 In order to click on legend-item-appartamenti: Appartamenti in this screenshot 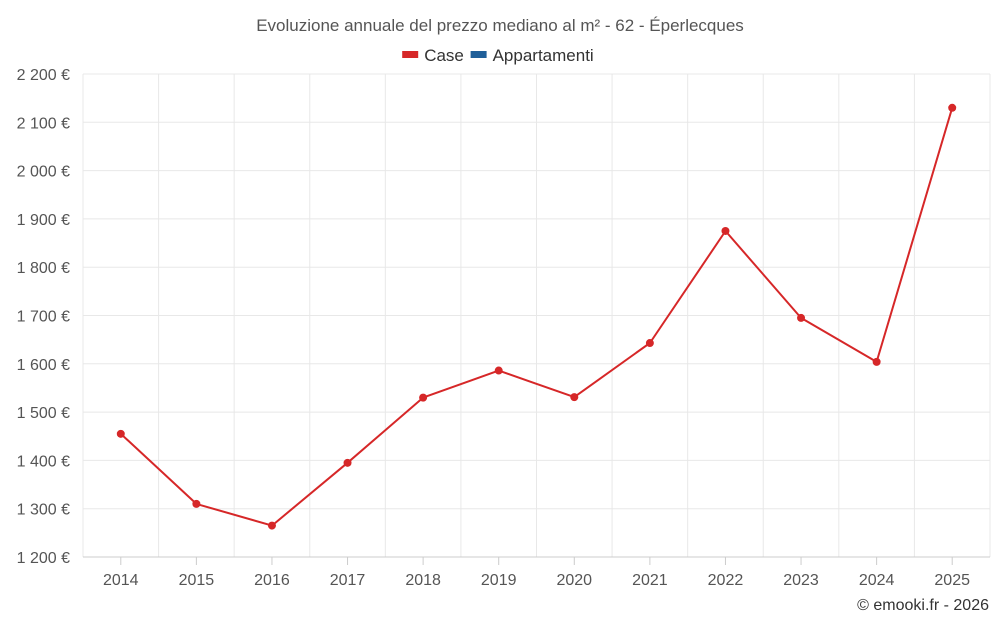, I will do `click(532, 55)`.